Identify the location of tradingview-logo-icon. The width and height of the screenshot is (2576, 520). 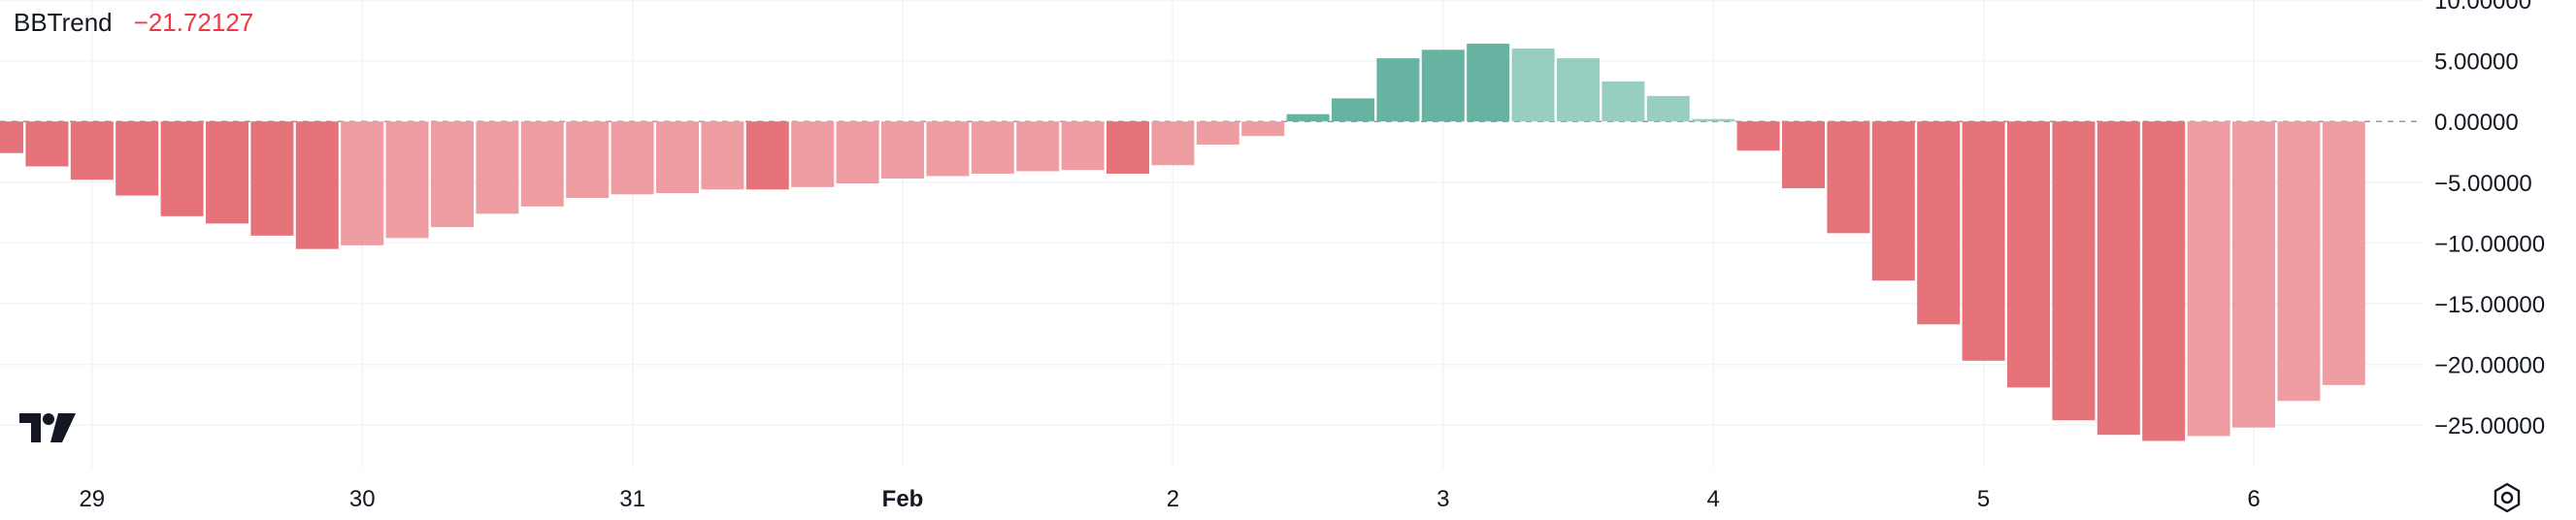
(47, 427).